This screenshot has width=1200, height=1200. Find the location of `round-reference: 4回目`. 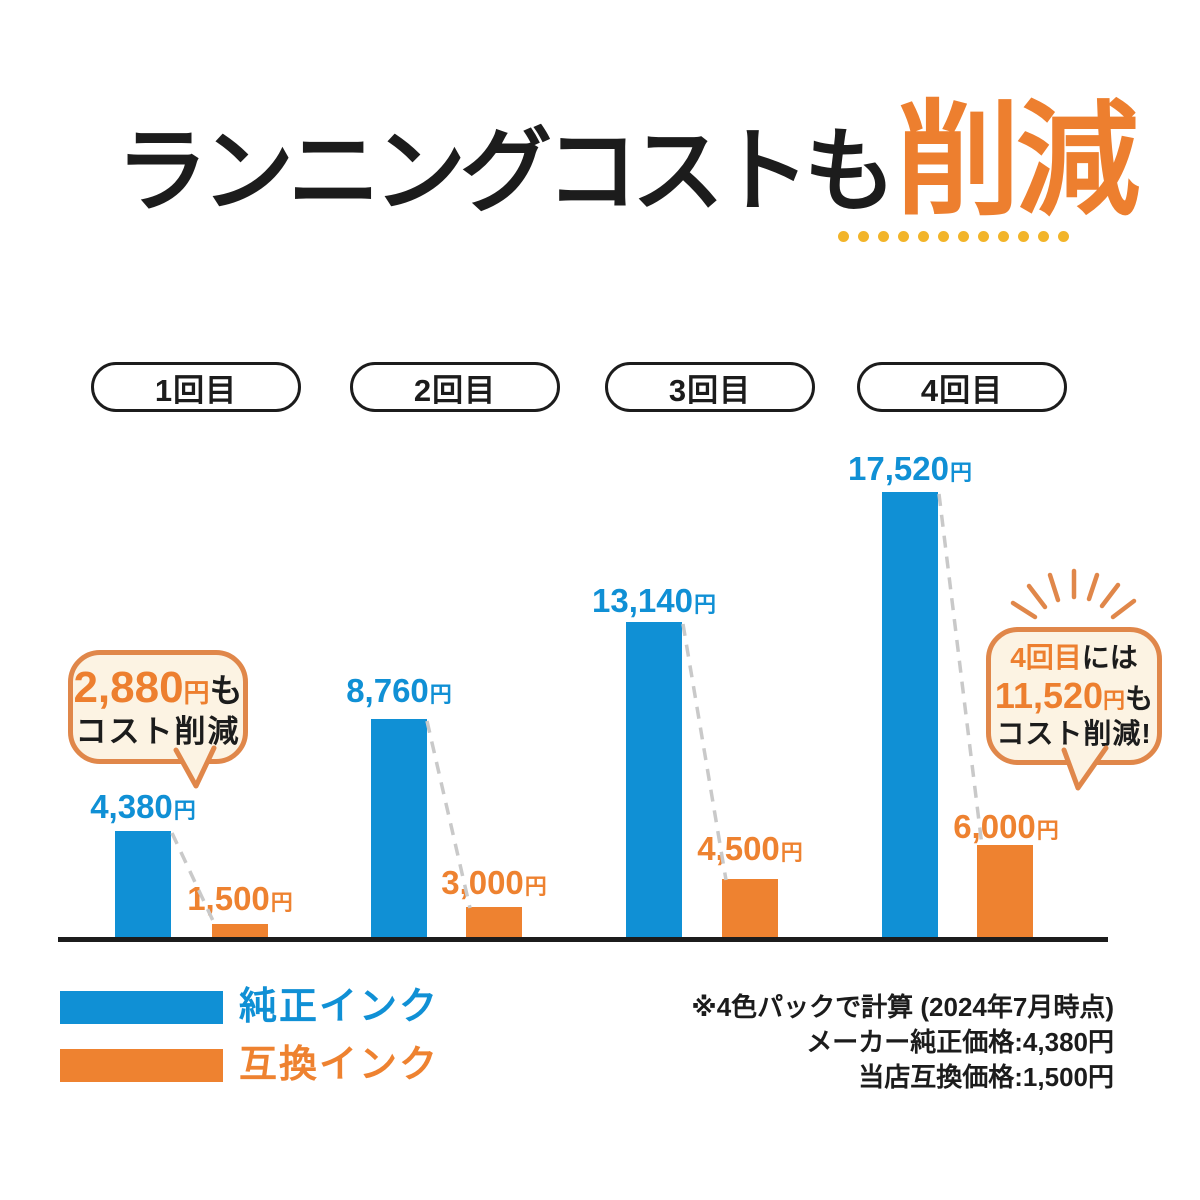

round-reference: 4回目 is located at coordinates (1046, 657).